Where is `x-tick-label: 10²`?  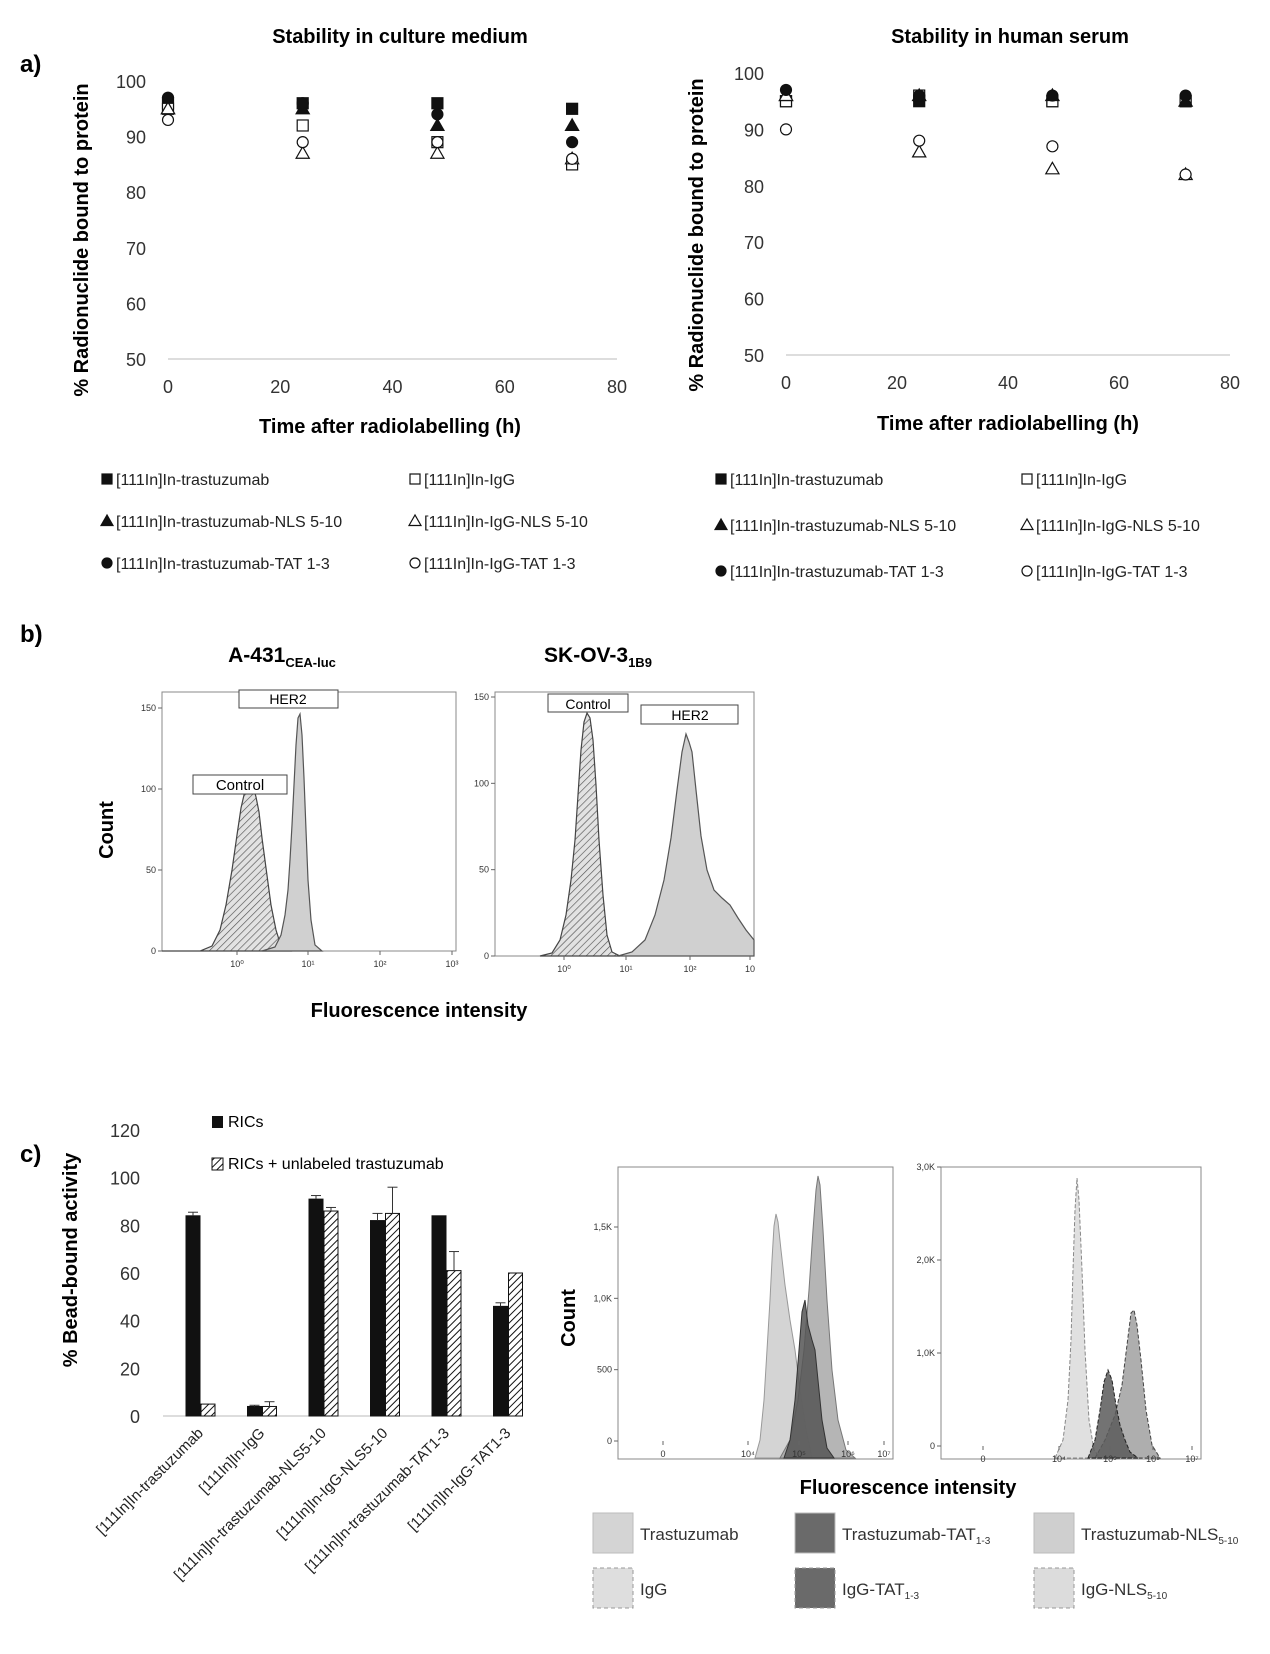 x-tick-label: 10² is located at coordinates (379, 964).